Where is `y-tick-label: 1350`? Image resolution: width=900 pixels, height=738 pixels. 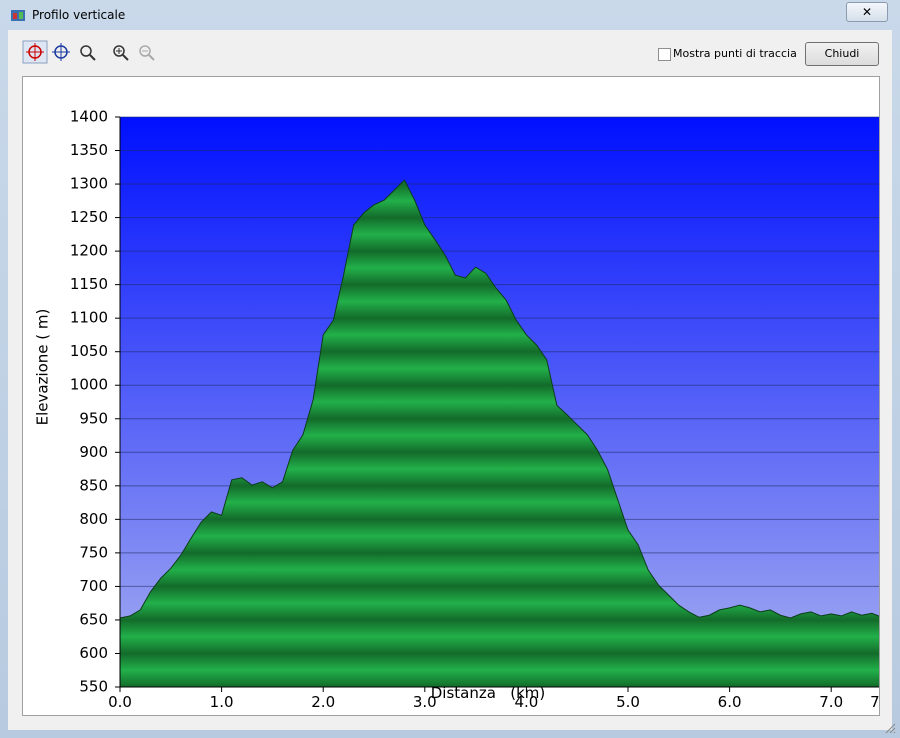 y-tick-label: 1350 is located at coordinates (89, 150).